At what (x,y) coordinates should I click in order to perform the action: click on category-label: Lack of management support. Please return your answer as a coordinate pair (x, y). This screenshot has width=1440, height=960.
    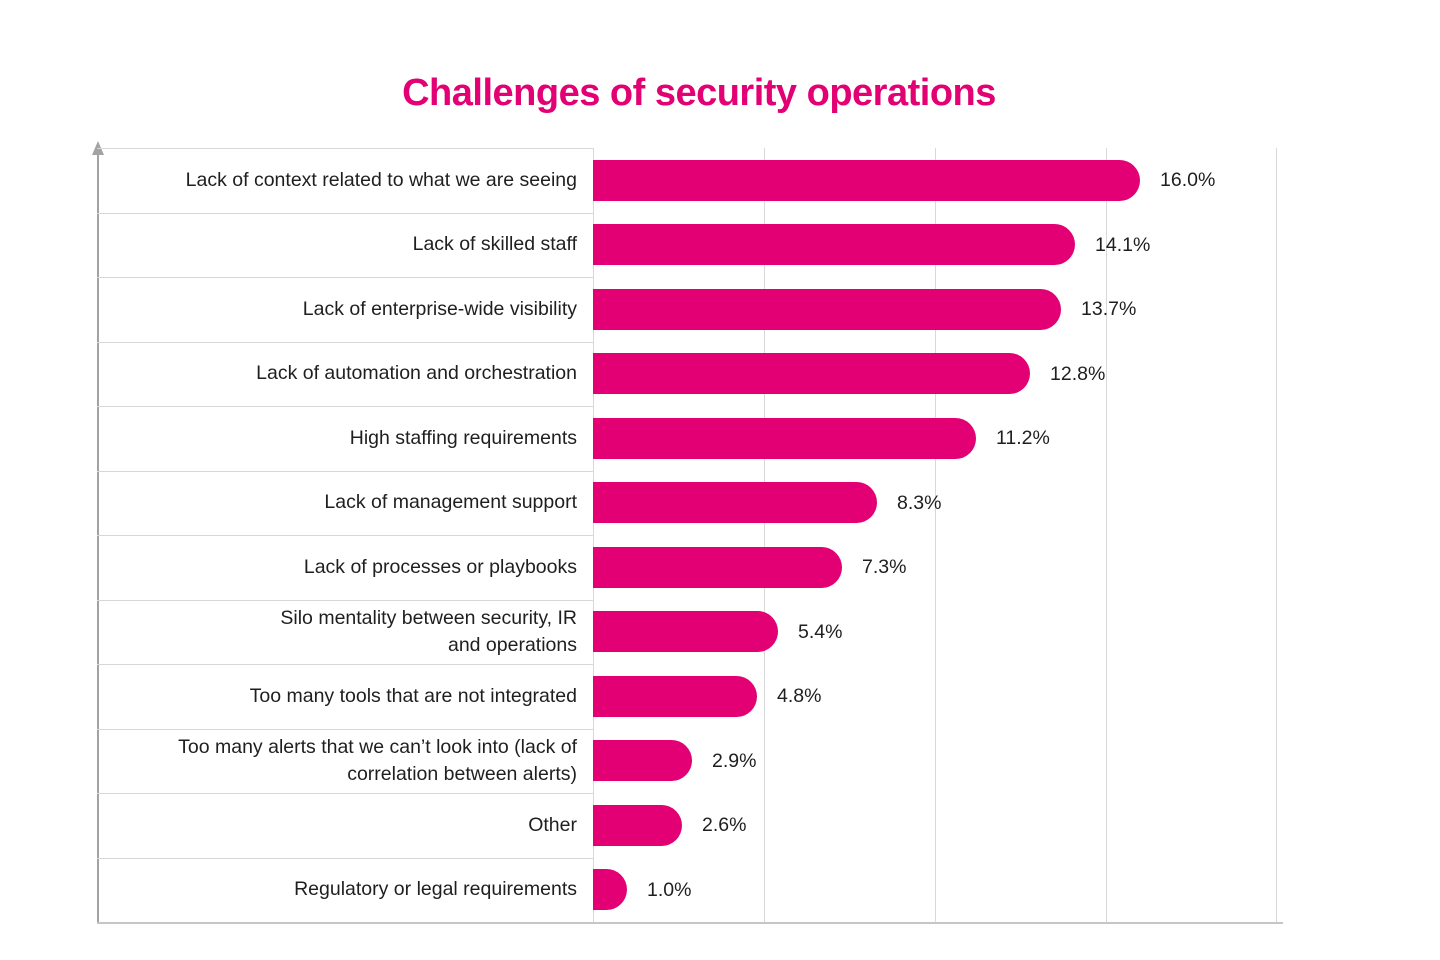
    Looking at the image, I should click on (450, 502).